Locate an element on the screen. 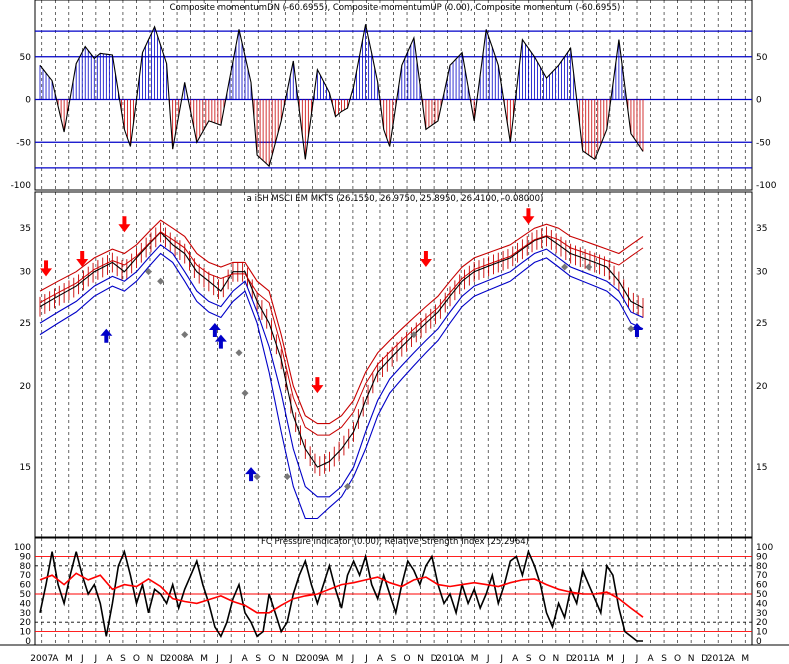 The width and height of the screenshot is (789, 664). p2-y-tick-right: 35 is located at coordinates (761, 229).